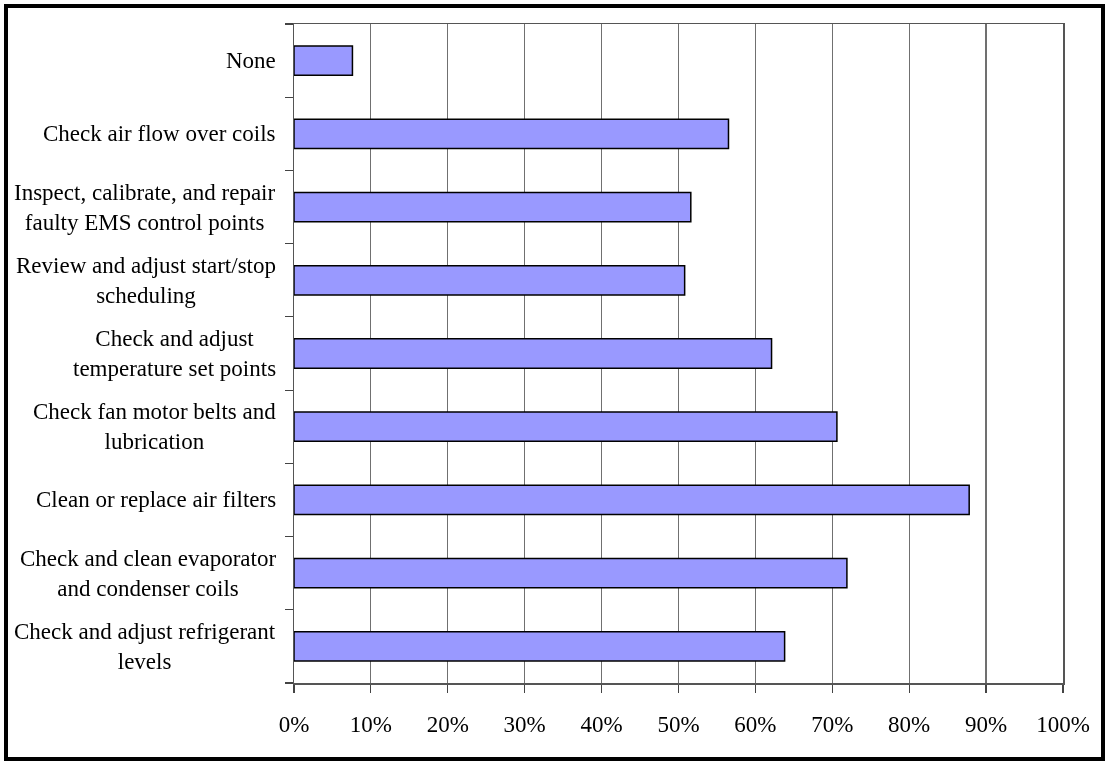 This screenshot has width=1107, height=761. What do you see at coordinates (832, 725) in the screenshot?
I see `x-tick-label: 70%` at bounding box center [832, 725].